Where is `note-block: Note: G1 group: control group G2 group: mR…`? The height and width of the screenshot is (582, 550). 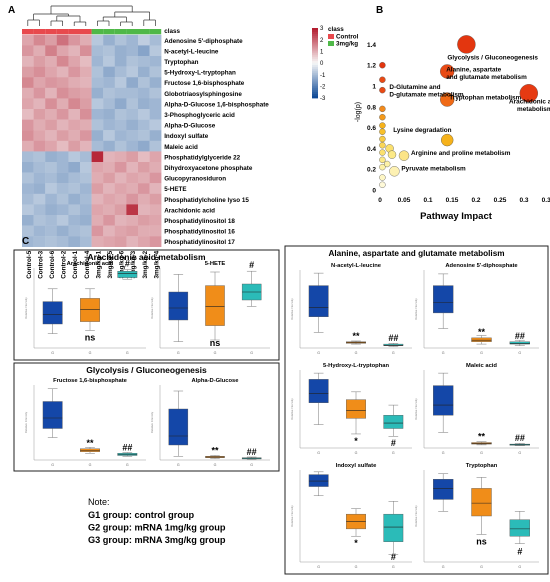 note-block: Note: G1 group: control group G2 group: mR… is located at coordinates (157, 521).